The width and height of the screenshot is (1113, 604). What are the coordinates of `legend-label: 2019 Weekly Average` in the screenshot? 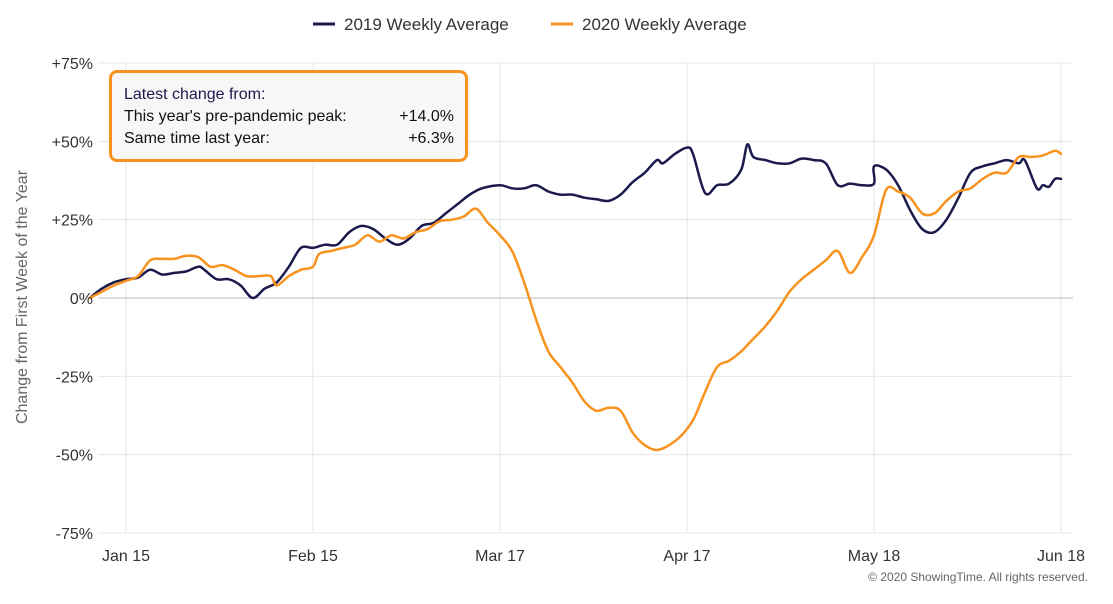 It's located at (426, 24).